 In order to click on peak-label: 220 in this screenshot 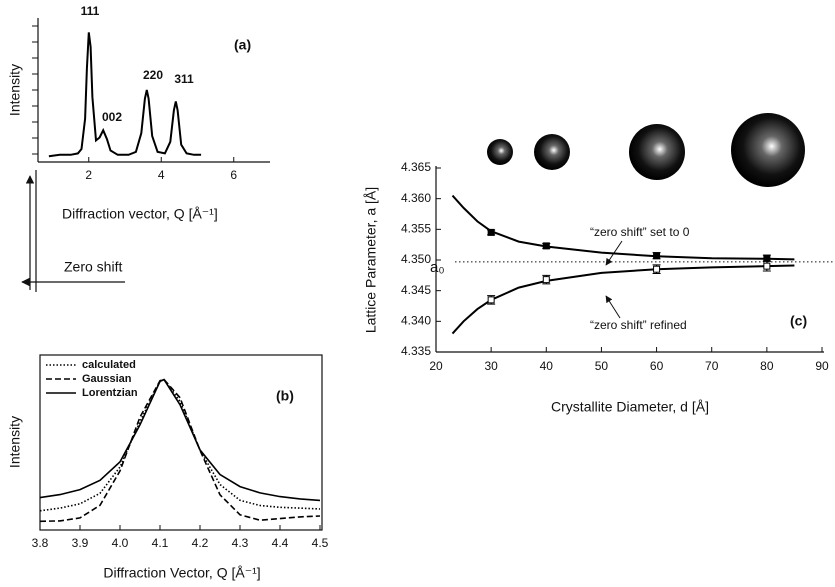, I will do `click(153, 75)`.